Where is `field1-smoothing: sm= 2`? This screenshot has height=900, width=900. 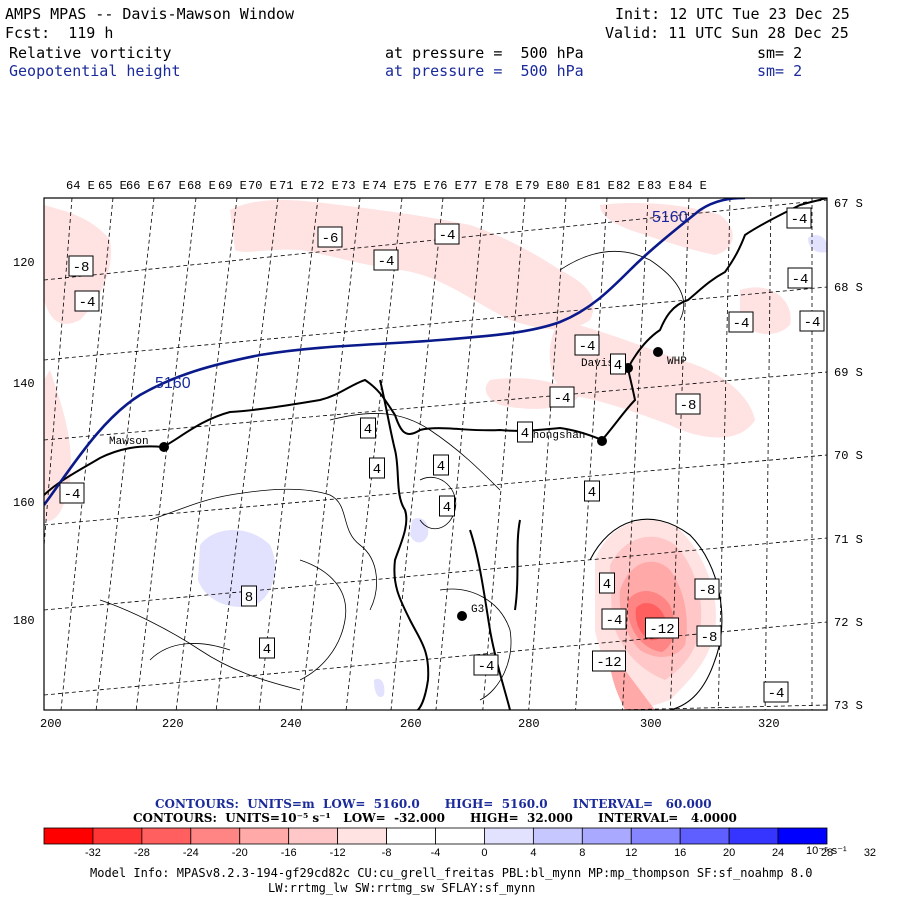 field1-smoothing: sm= 2 is located at coordinates (780, 53).